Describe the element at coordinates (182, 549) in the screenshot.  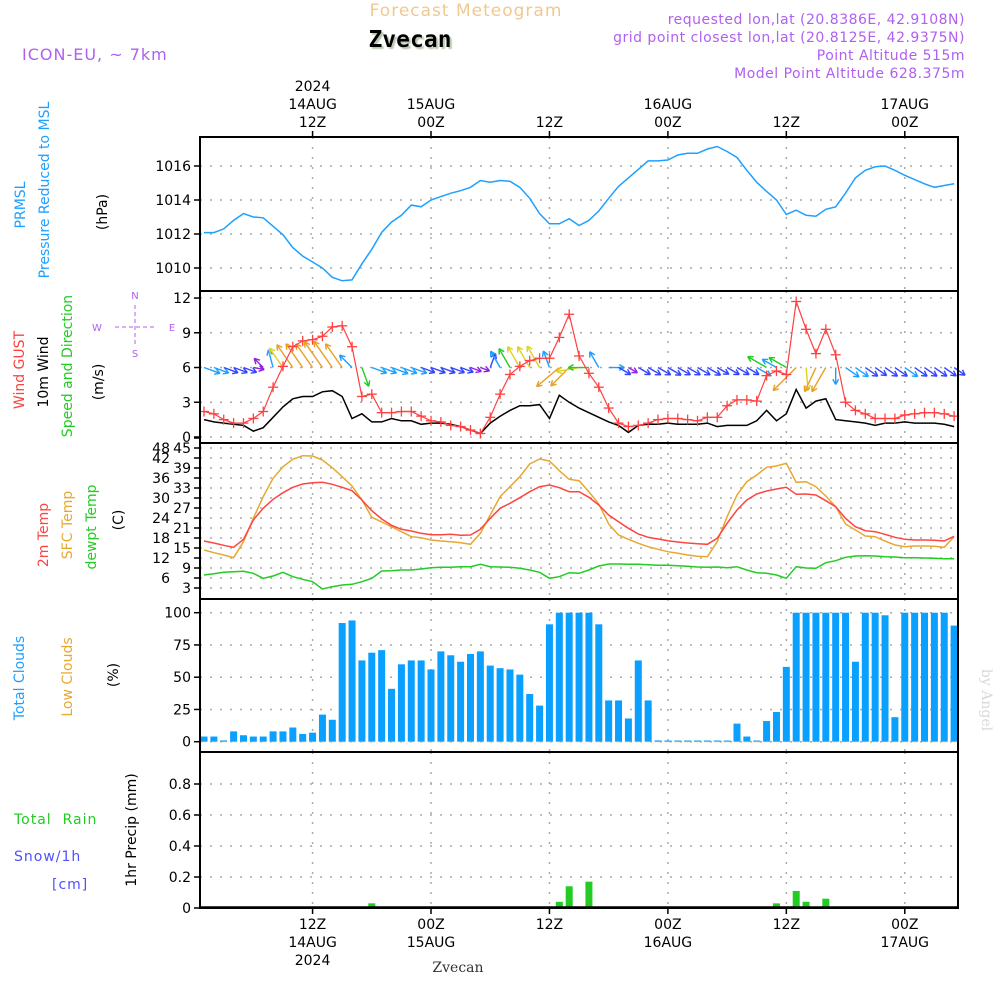
I see `temperature-tick-label: 15` at that location.